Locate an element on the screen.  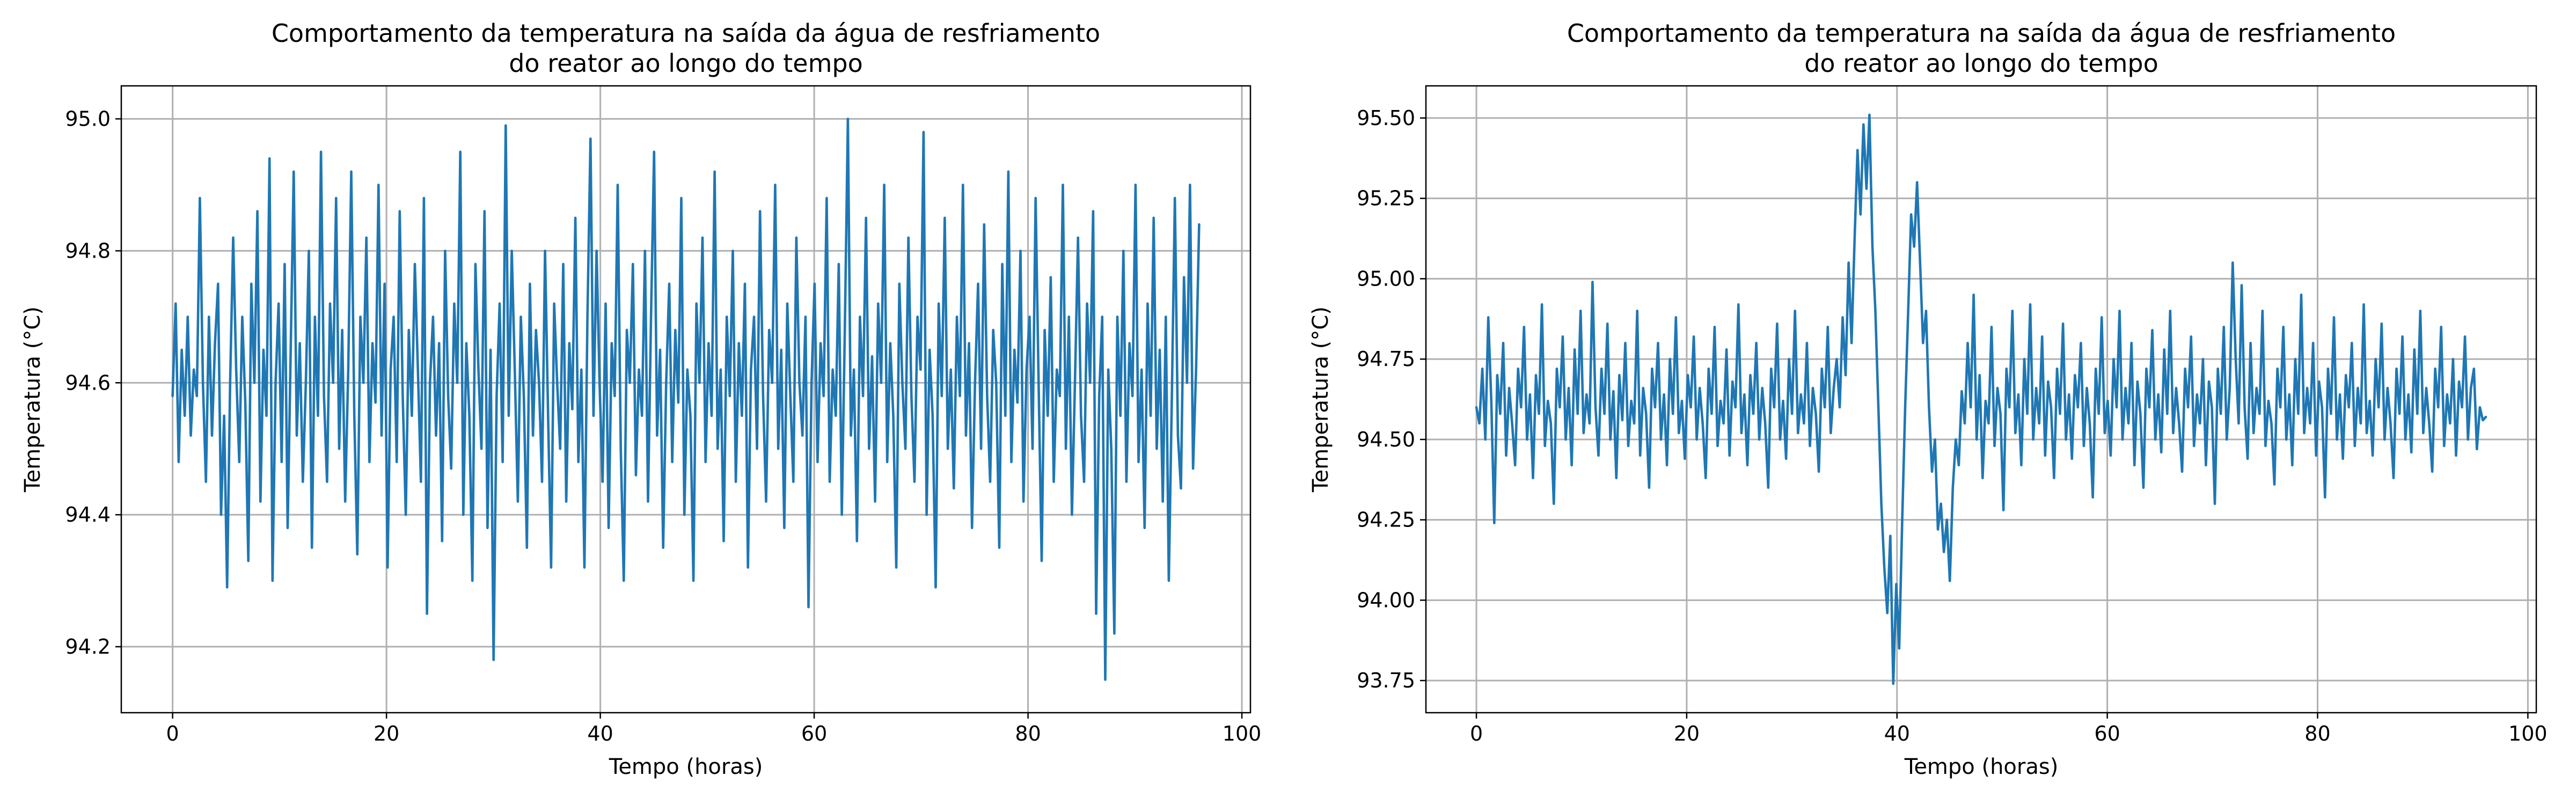
y-tick-label: 95.50 is located at coordinates (1386, 118).